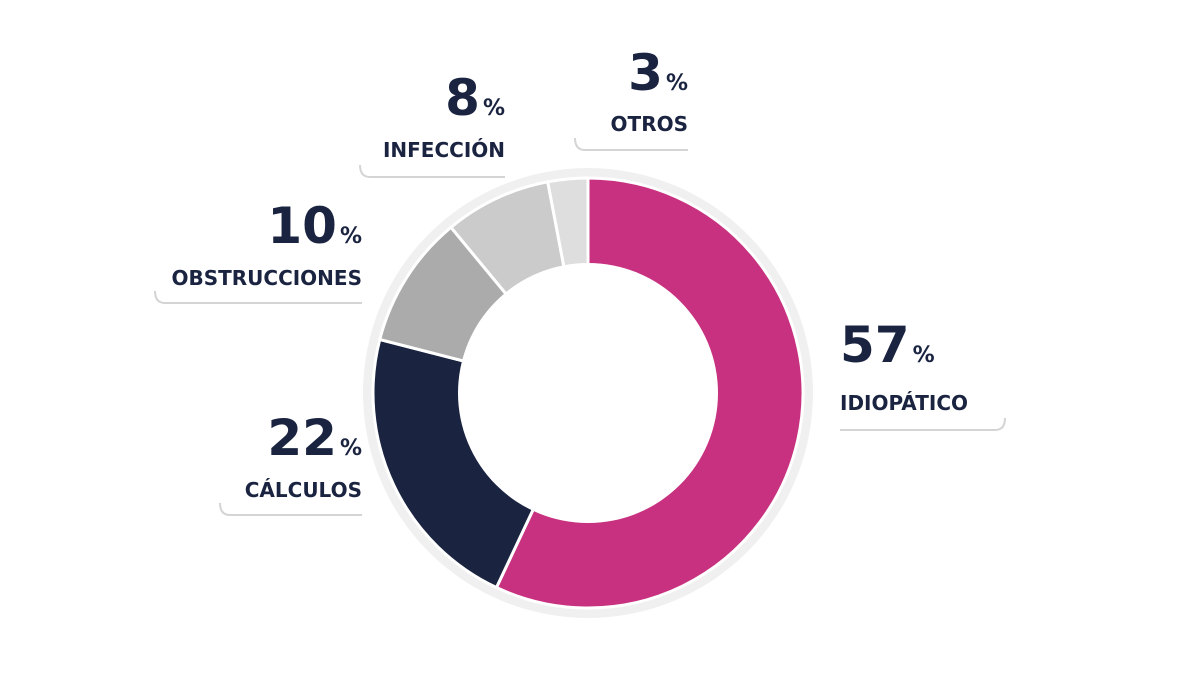  I want to click on category-label: CÁLCULOS, so click(303, 490).